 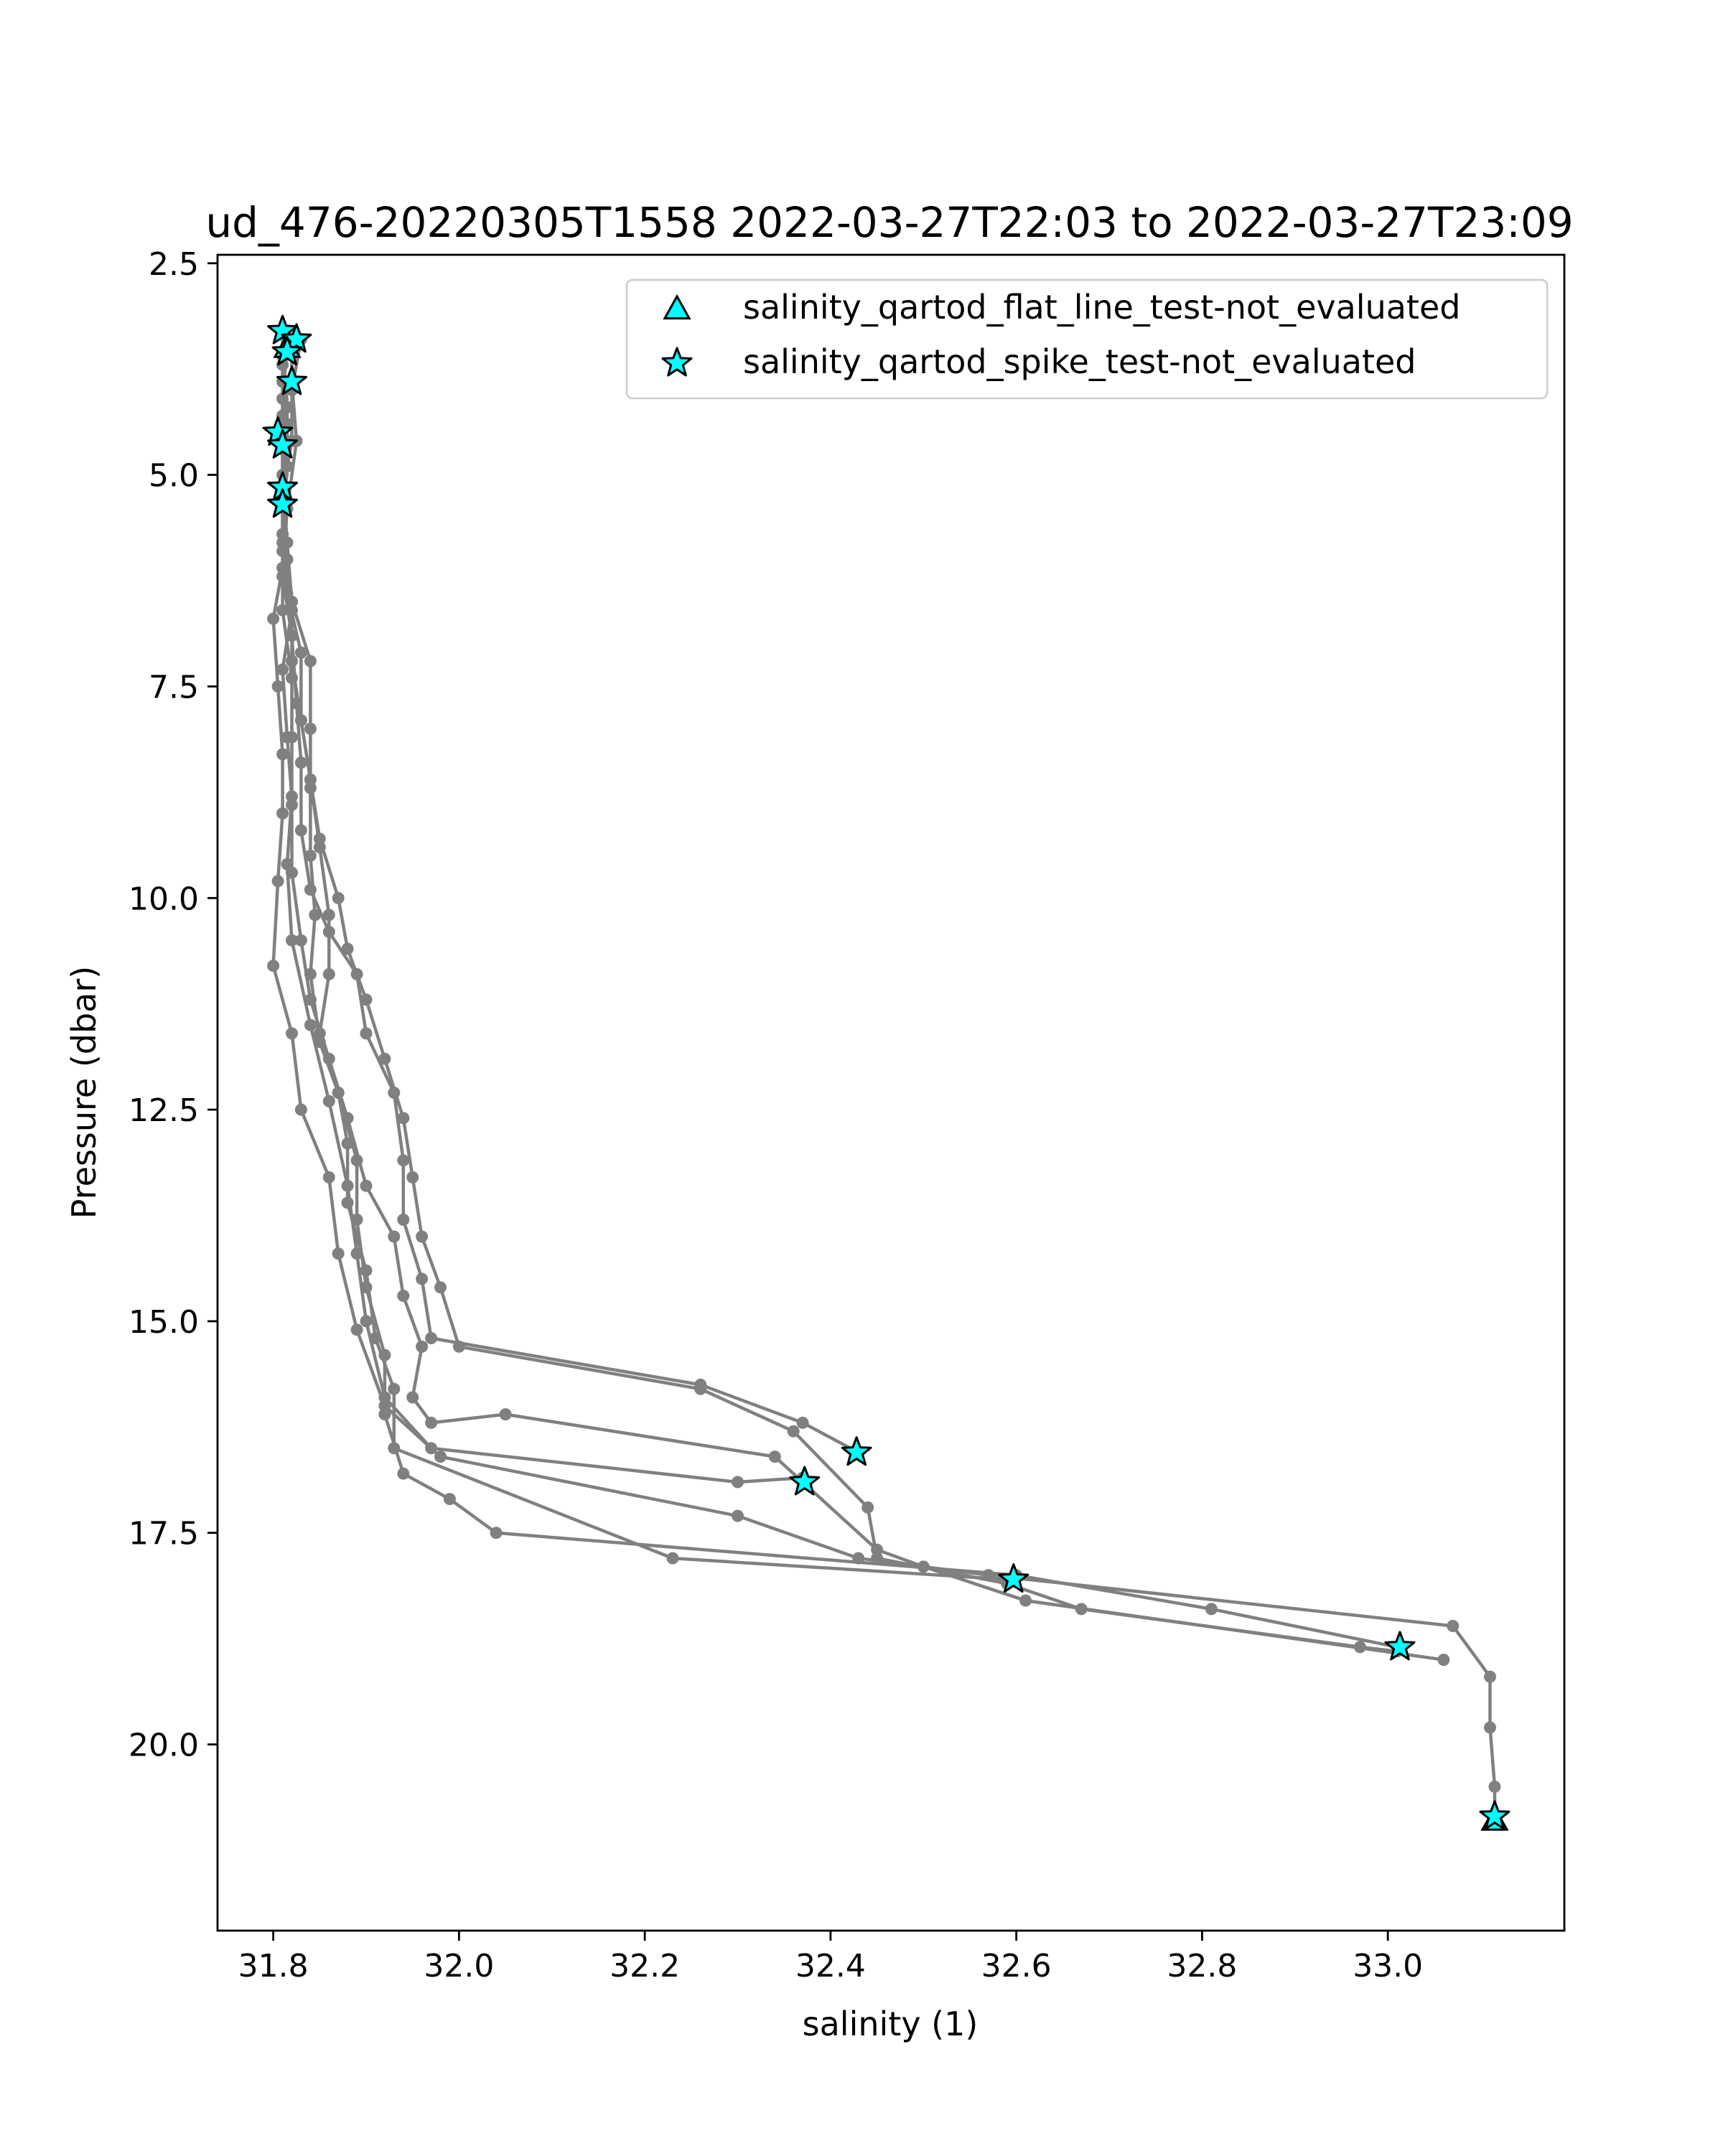 What do you see at coordinates (273, 1966) in the screenshot?
I see `x-tick-label: 31.8` at bounding box center [273, 1966].